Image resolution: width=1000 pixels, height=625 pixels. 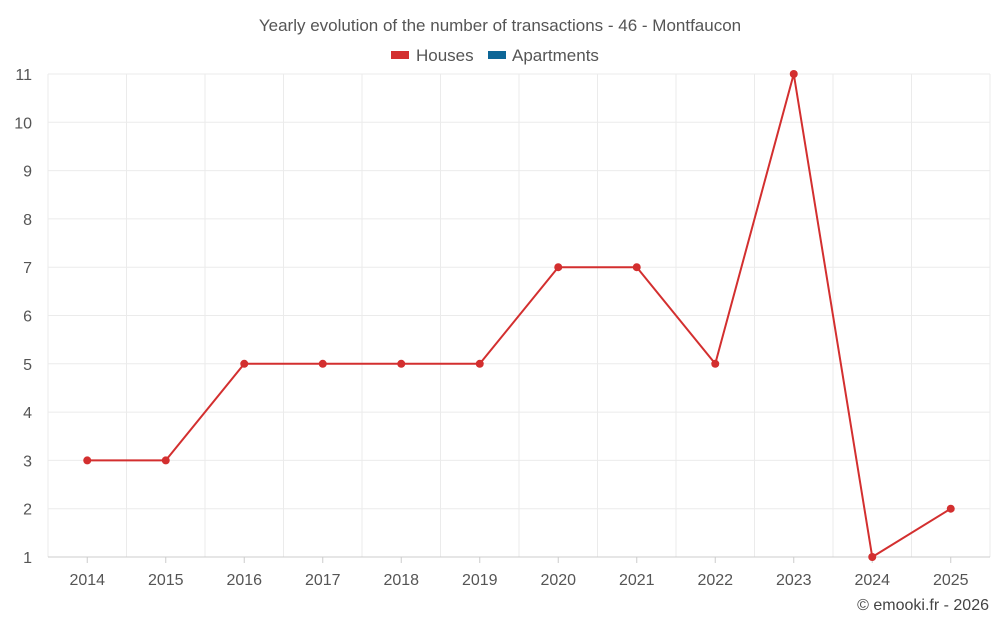 I want to click on x-tick-label: 2017, so click(x=323, y=580).